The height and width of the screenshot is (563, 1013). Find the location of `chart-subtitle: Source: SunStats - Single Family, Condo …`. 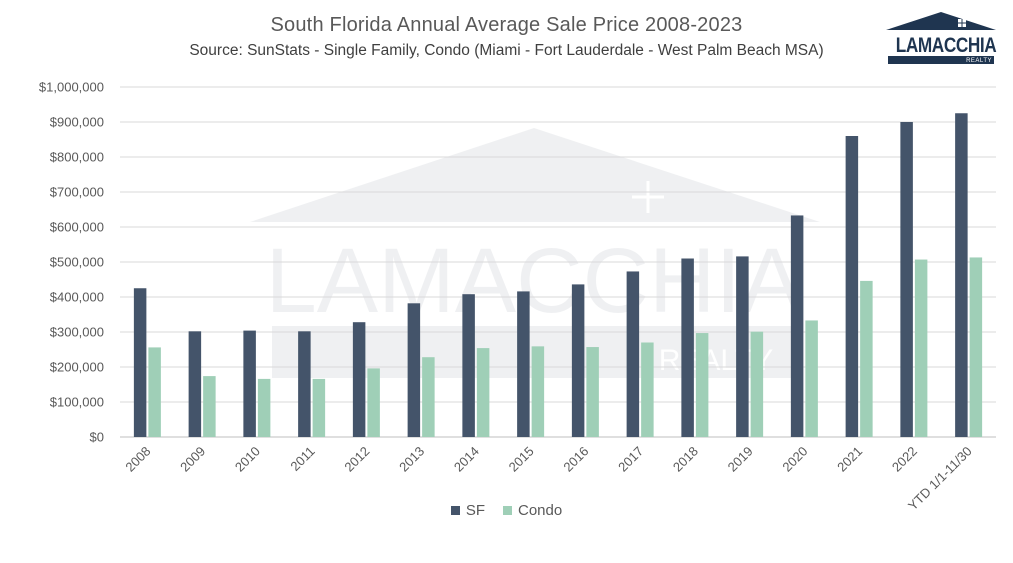

chart-subtitle: Source: SunStats - Single Family, Condo … is located at coordinates (506, 50).